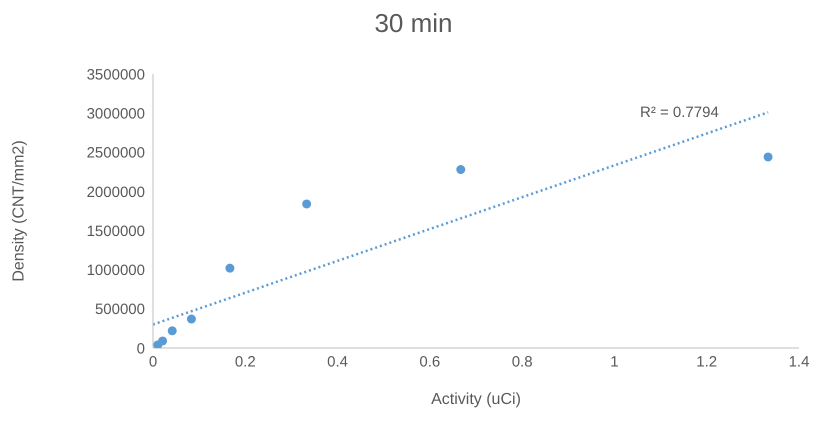 The height and width of the screenshot is (437, 827). Describe the element at coordinates (119, 309) in the screenshot. I see `y-tick-label: 500000` at that location.